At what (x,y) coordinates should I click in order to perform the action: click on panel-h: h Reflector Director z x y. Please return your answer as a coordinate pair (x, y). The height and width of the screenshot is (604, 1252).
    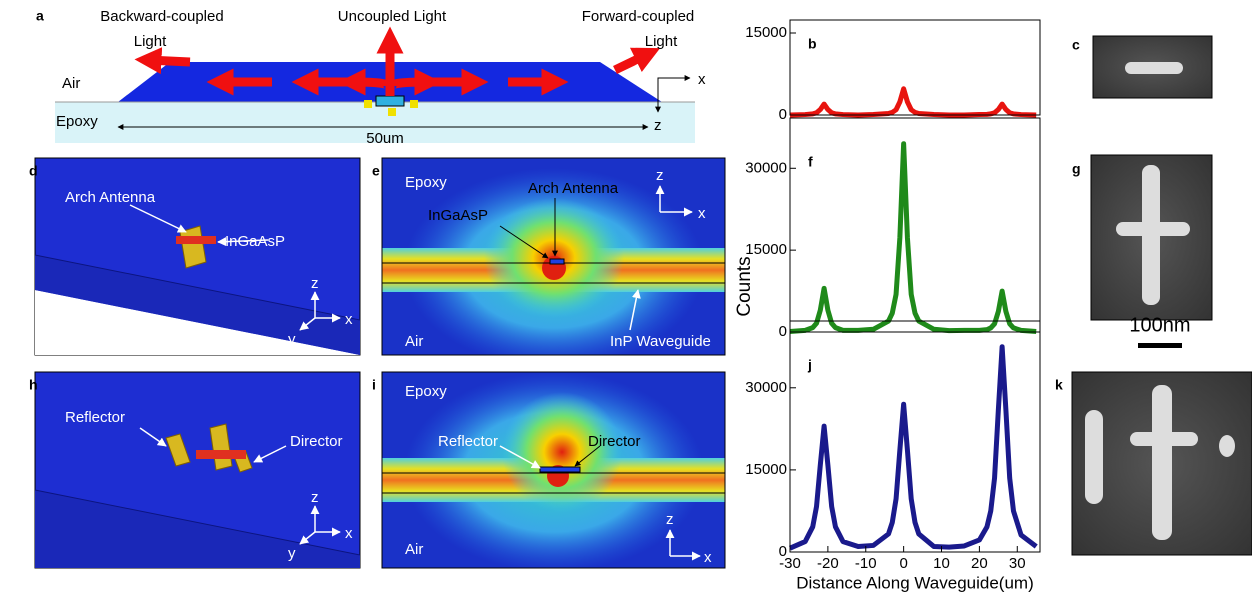
    Looking at the image, I should click on (195, 470).